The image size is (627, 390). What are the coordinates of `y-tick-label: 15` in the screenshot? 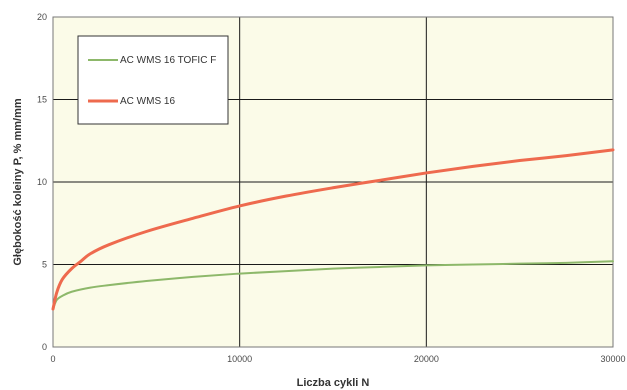 It's located at (42, 100).